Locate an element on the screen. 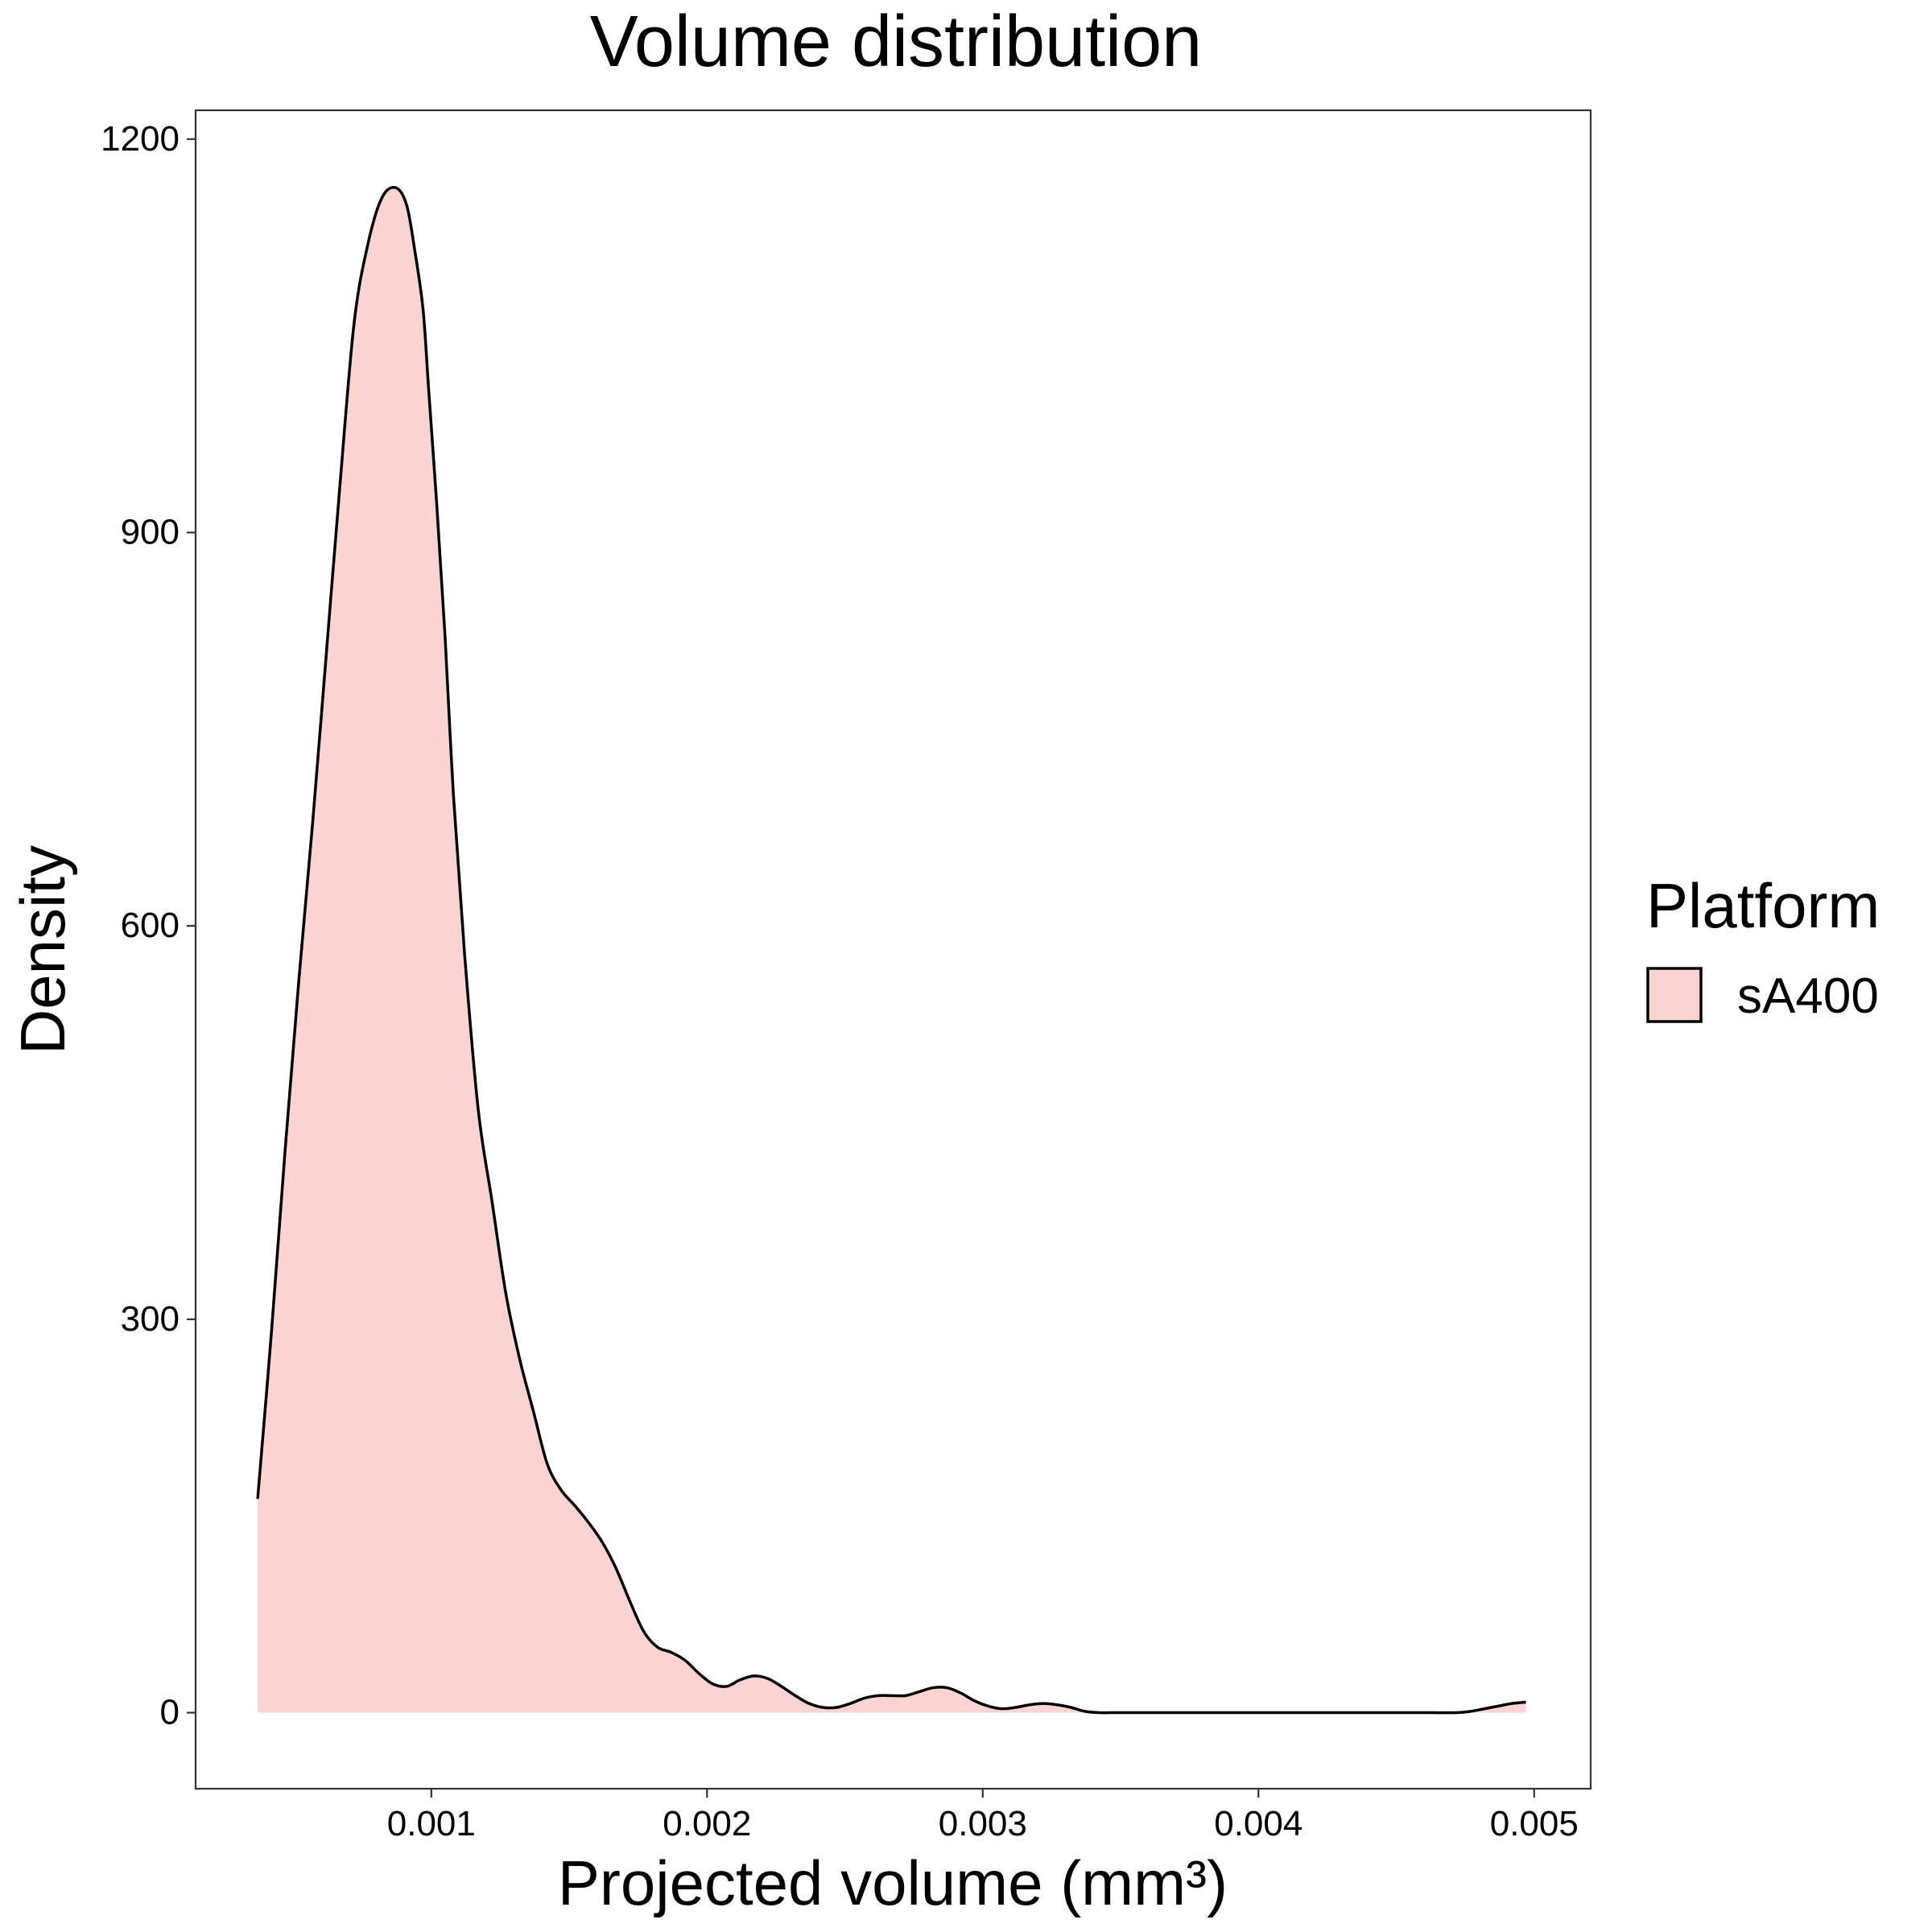 Image resolution: width=1932 pixels, height=1932 pixels. y-tick-label: 900 is located at coordinates (150, 532).